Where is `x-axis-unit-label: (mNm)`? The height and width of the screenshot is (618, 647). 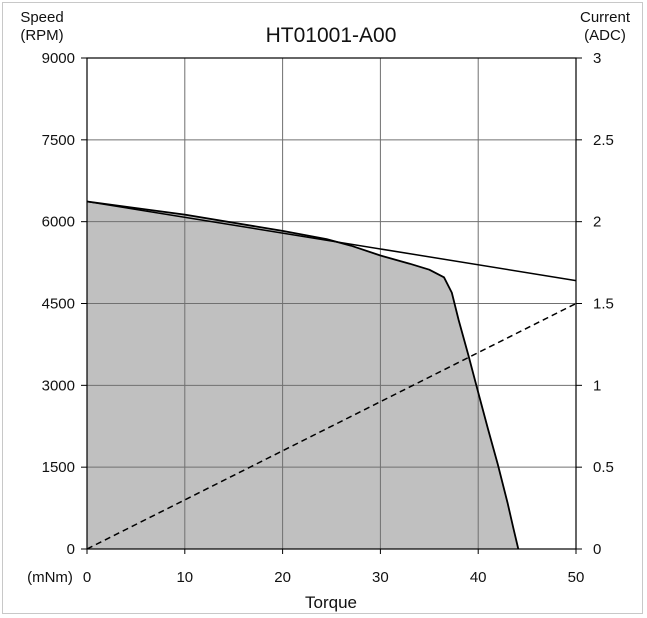 x-axis-unit-label: (mNm) is located at coordinates (50, 577).